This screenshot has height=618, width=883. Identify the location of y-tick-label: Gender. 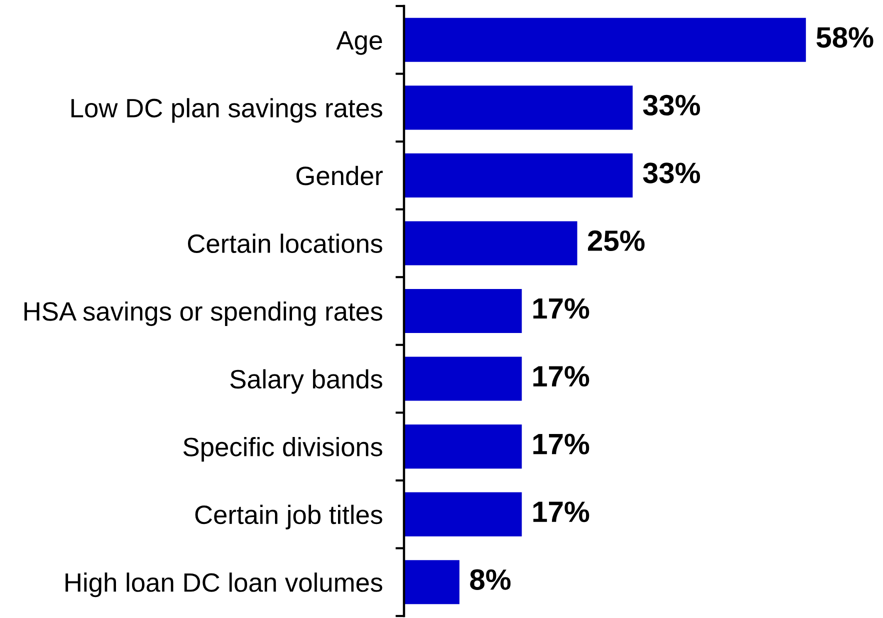
(339, 176).